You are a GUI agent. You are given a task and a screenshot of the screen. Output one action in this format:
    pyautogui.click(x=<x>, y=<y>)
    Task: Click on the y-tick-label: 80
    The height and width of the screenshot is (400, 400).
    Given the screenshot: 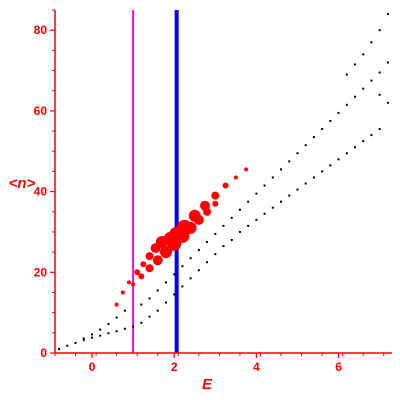 What is the action you would take?
    pyautogui.click(x=41, y=30)
    